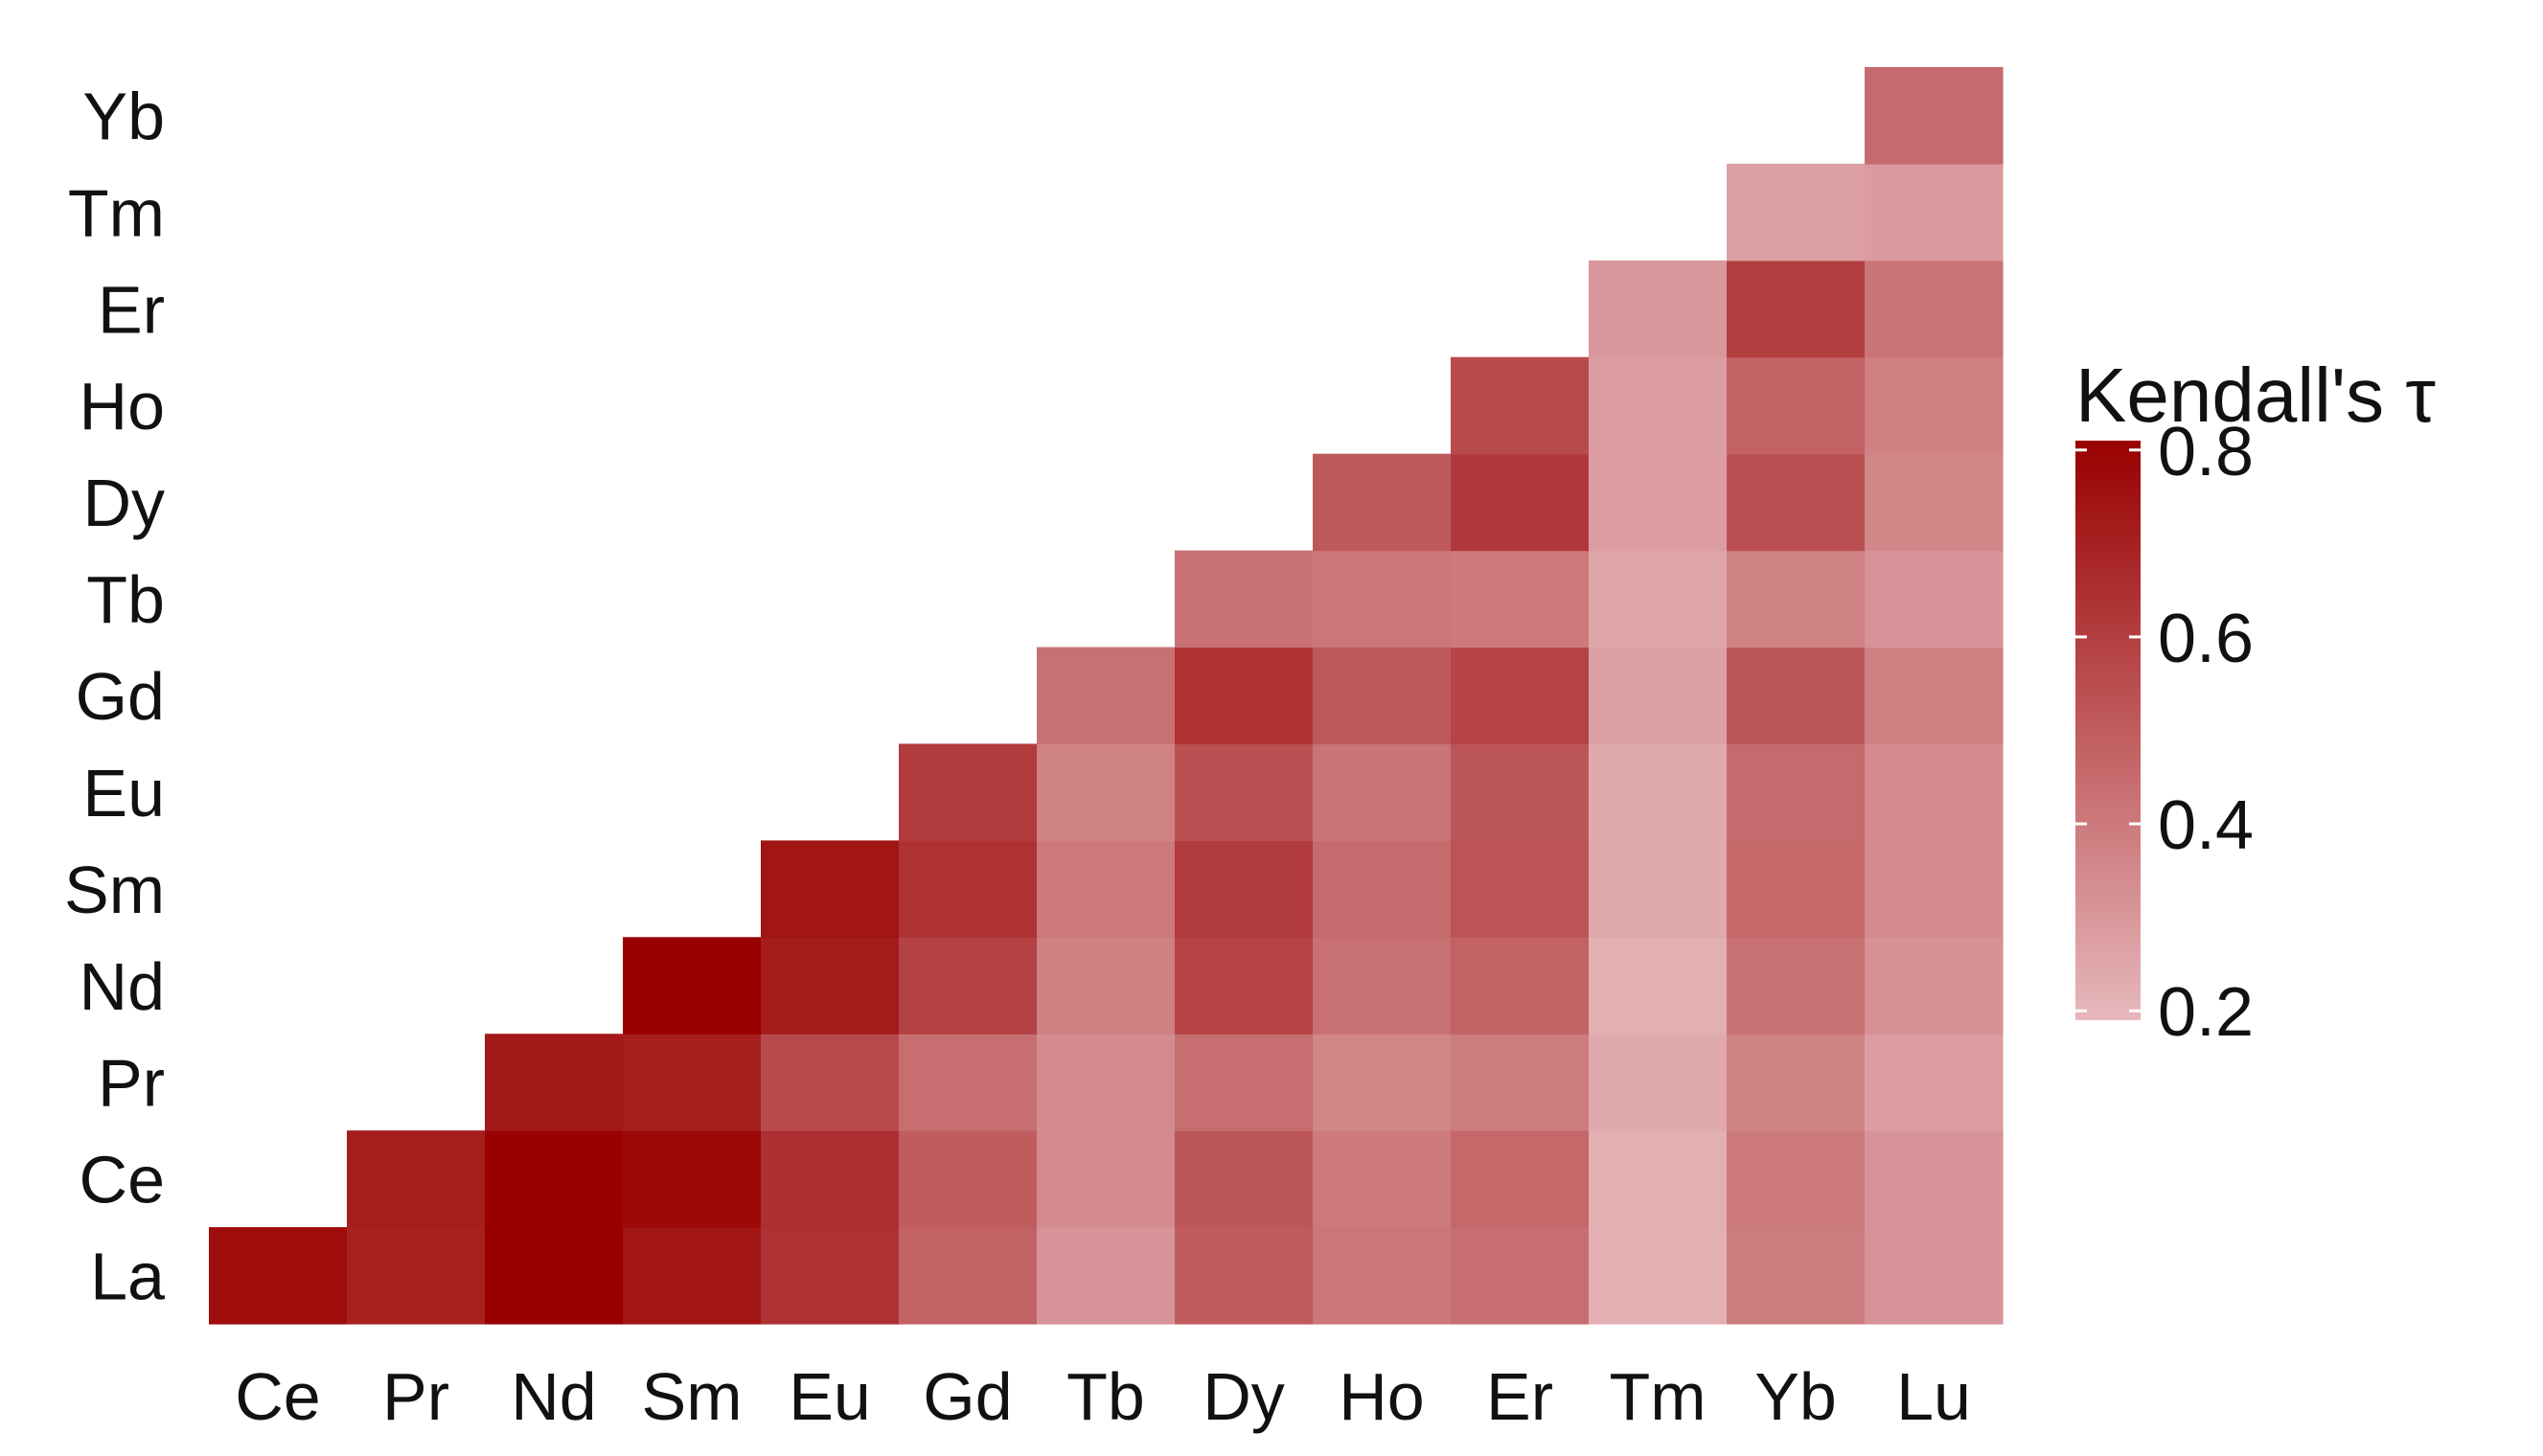 The height and width of the screenshot is (1456, 2543). Describe the element at coordinates (1796, 986) in the screenshot. I see `heatmap-cell-nd-yb` at that location.